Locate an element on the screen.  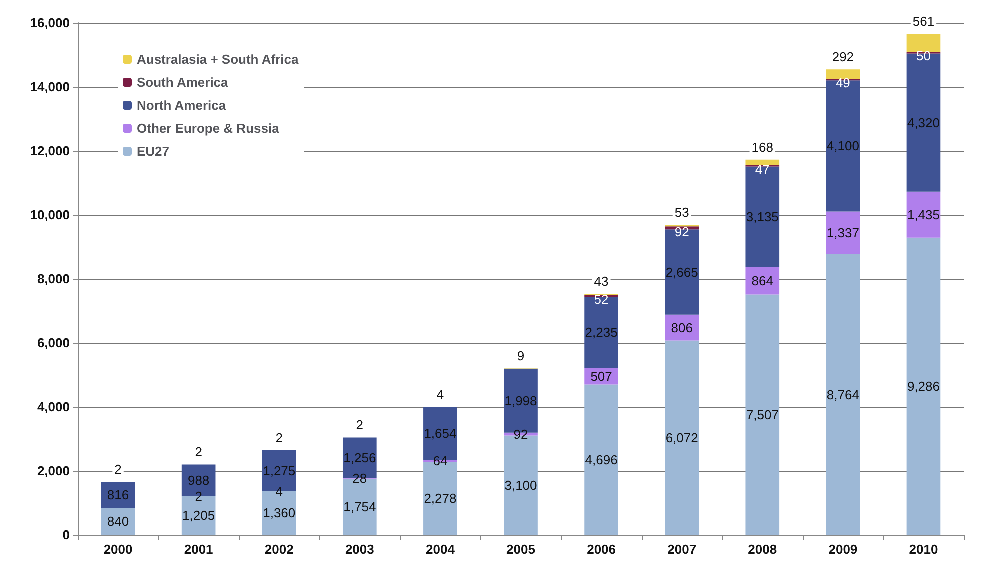
x-tick-label: 2007 is located at coordinates (682, 549).